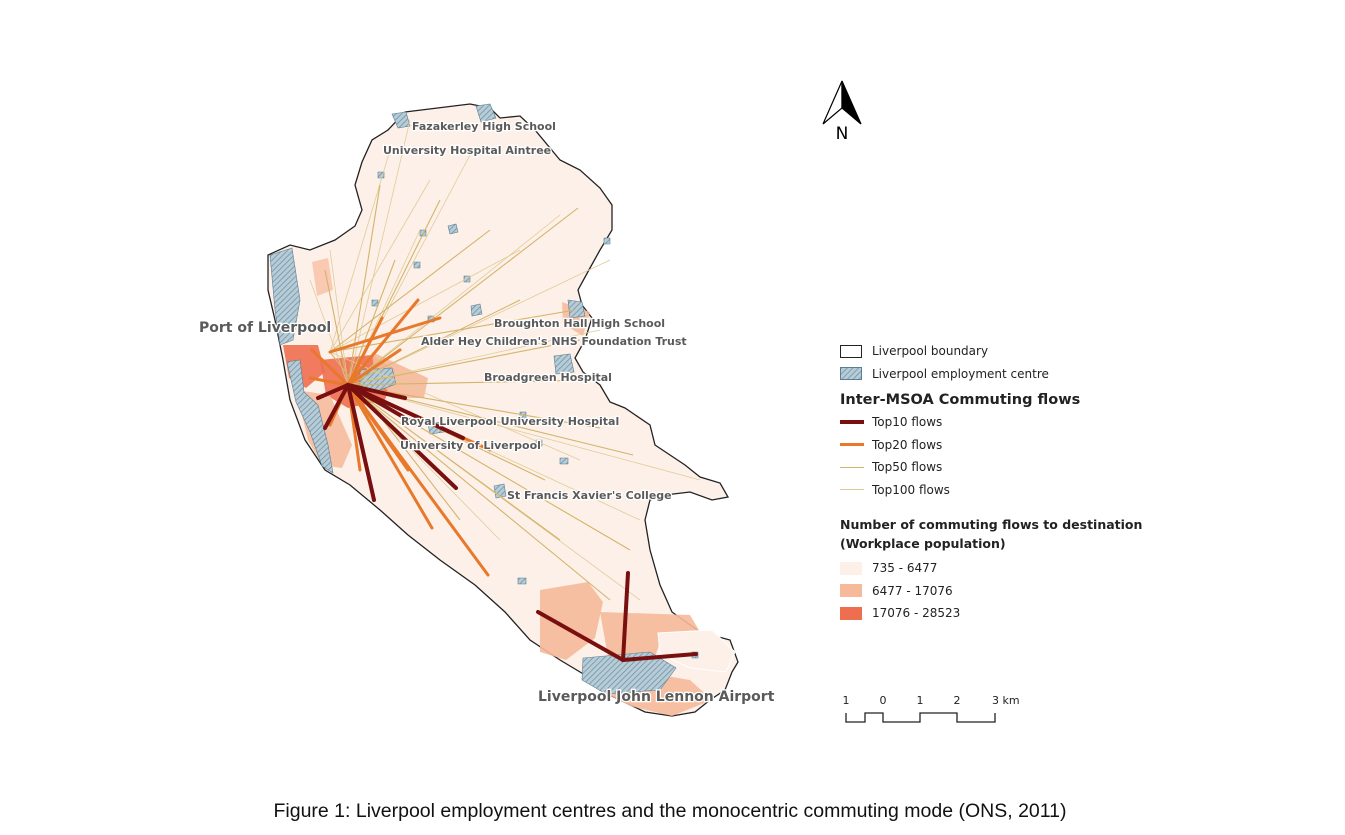 The width and height of the screenshot is (1345, 835). Describe the element at coordinates (907, 422) in the screenshot. I see `legend-flow-label: Top10 flows` at that location.